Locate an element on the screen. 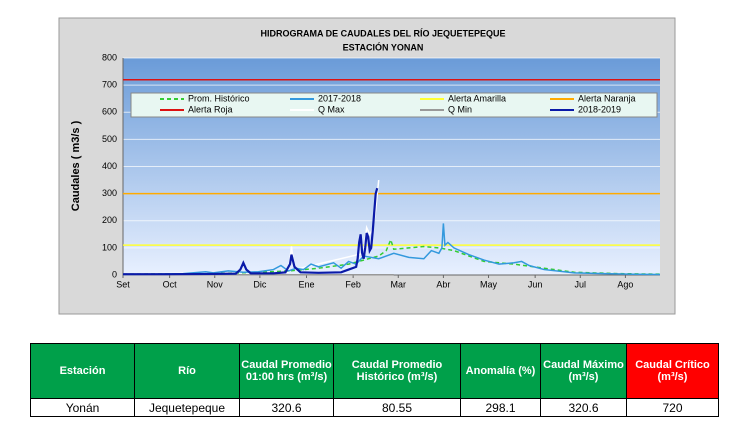  legend-label: Prom. Histórico is located at coordinates (219, 98).